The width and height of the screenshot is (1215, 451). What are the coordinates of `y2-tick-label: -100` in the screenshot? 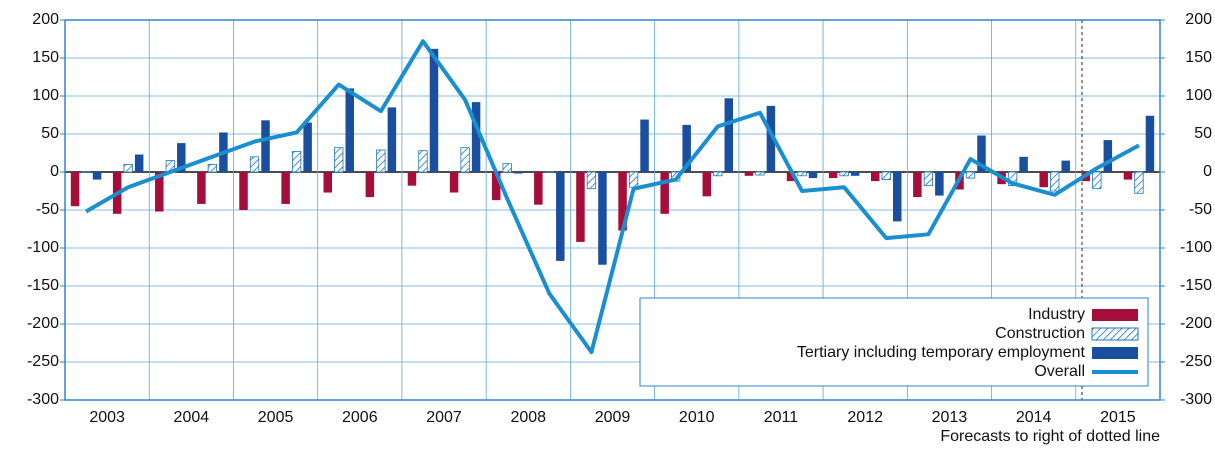 It's located at (1196, 247).